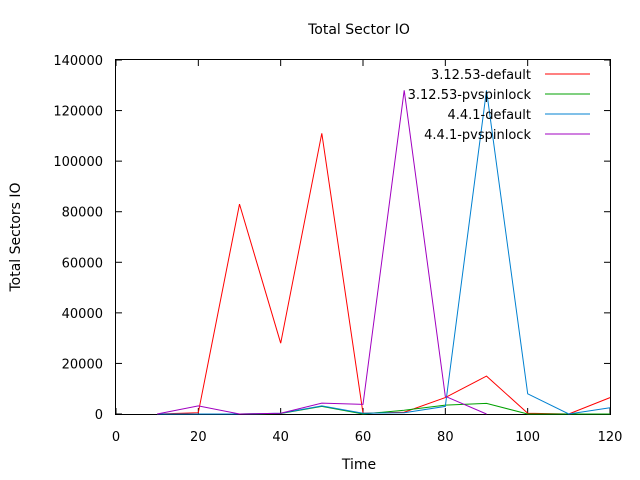 This screenshot has width=640, height=480. Describe the element at coordinates (363, 437) in the screenshot. I see `x-tick-label: 60` at that location.